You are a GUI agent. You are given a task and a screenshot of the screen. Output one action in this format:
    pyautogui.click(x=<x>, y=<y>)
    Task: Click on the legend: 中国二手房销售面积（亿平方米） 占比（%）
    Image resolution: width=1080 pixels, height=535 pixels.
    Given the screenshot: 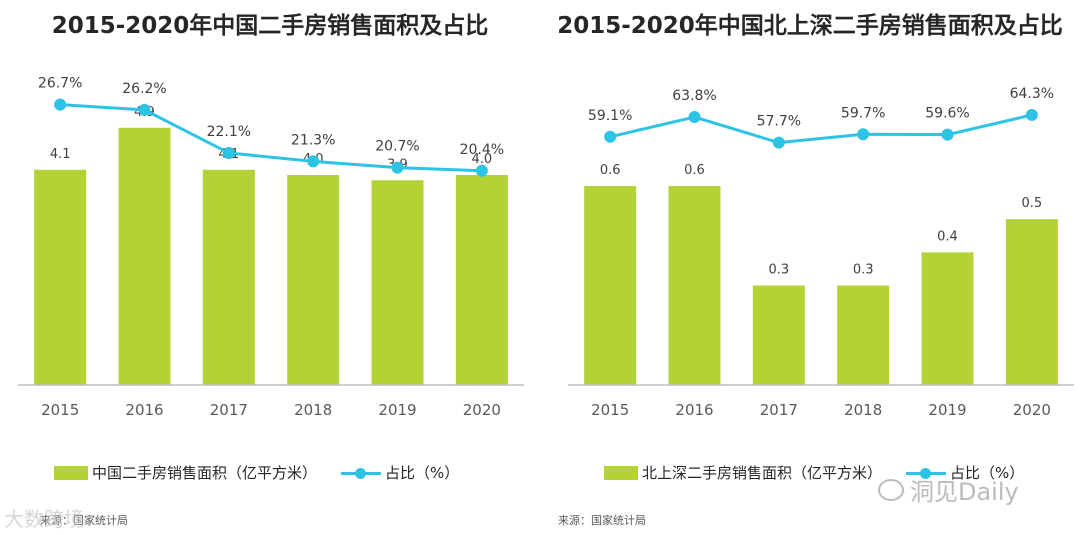 What is the action you would take?
    pyautogui.click(x=256, y=472)
    